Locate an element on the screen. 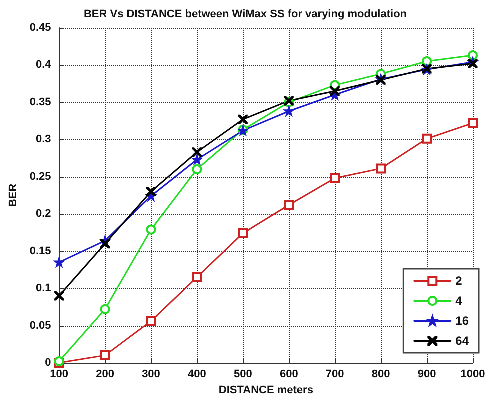 The width and height of the screenshot is (491, 403). y-tick-label: 0.45 is located at coordinates (41, 28).